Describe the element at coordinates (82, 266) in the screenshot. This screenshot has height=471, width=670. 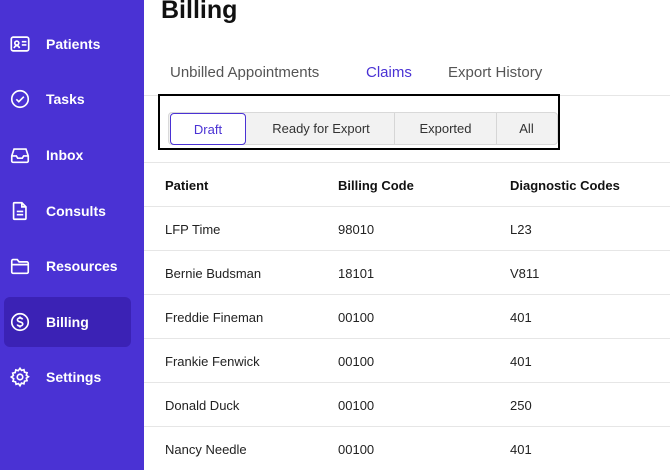
I see `sidebar-item-label: Resources` at that location.